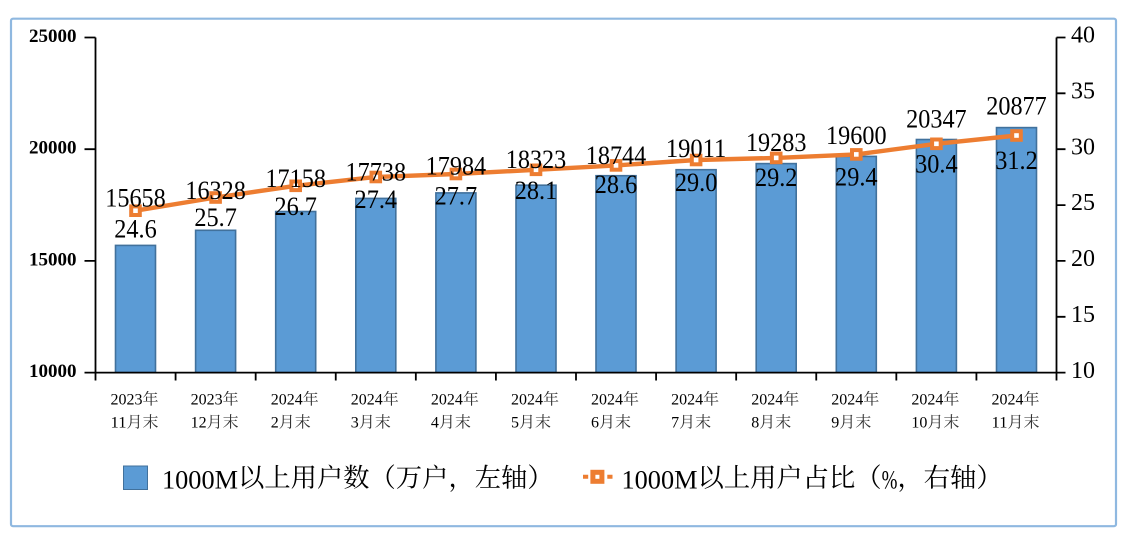 This screenshot has height=545, width=1137. I want to click on svg-text: 30.4, so click(936, 163).